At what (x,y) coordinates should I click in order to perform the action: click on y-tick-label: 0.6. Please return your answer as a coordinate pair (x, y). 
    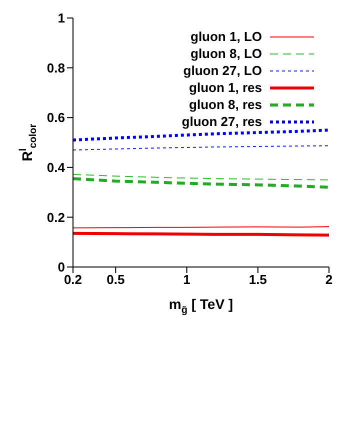
    Looking at the image, I should click on (55, 118).